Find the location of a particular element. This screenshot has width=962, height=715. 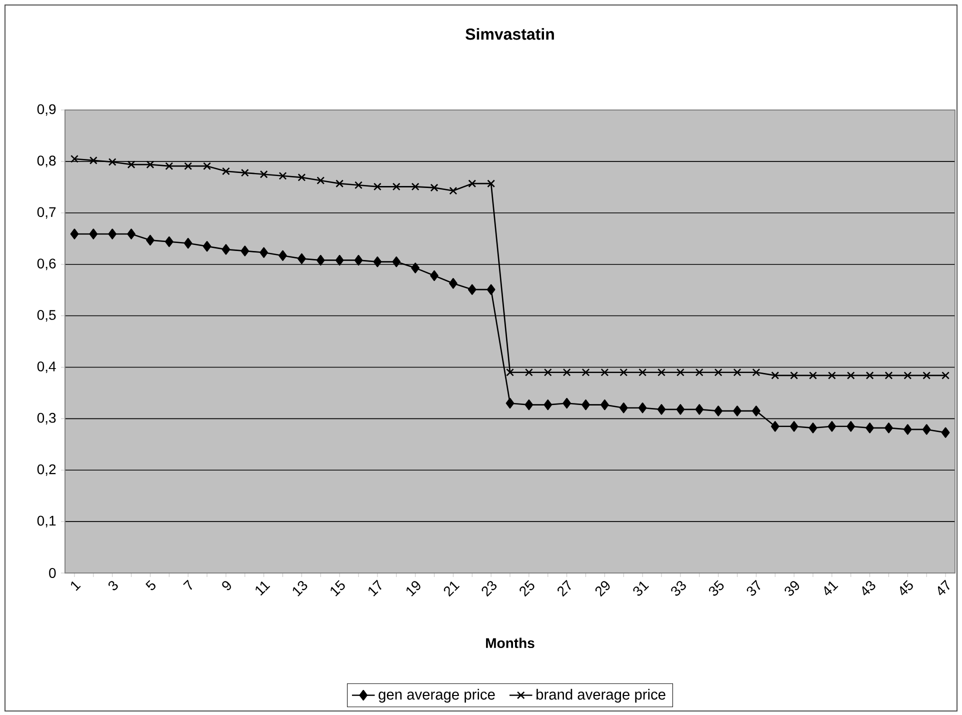

x-tick-label: 1 is located at coordinates (76, 586).